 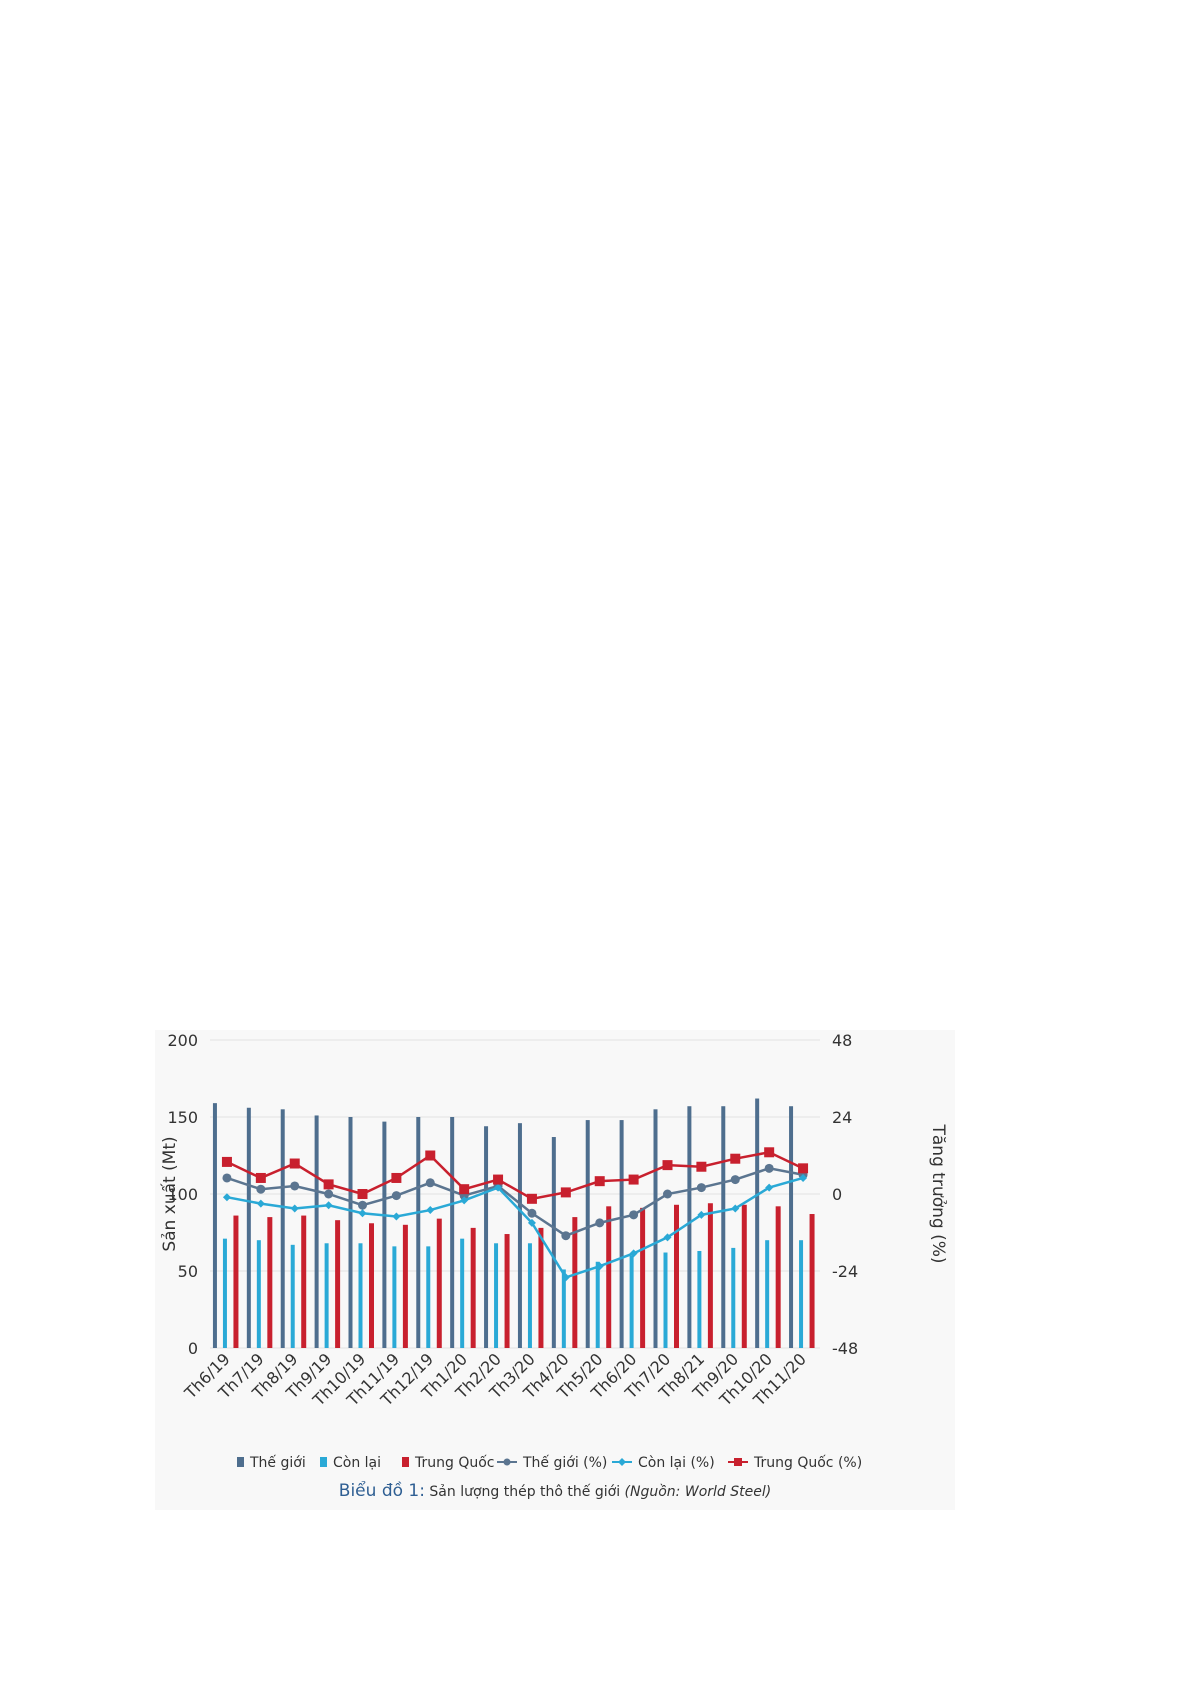 What do you see at coordinates (807, 1462) in the screenshot?
I see `legend-label: Trung Quốc (%)` at bounding box center [807, 1462].